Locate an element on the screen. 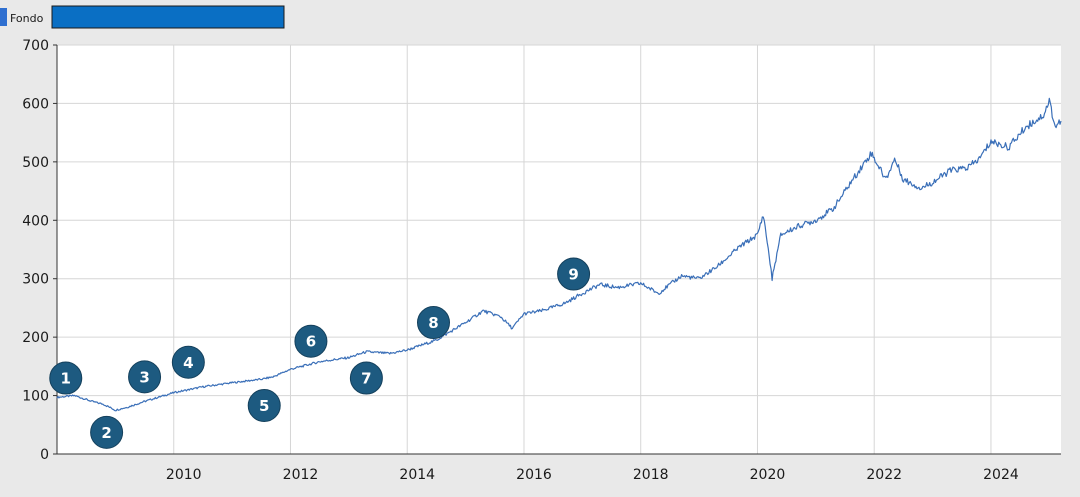 The width and height of the screenshot is (1080, 497). annotation-marker-8: 8 is located at coordinates (433, 323).